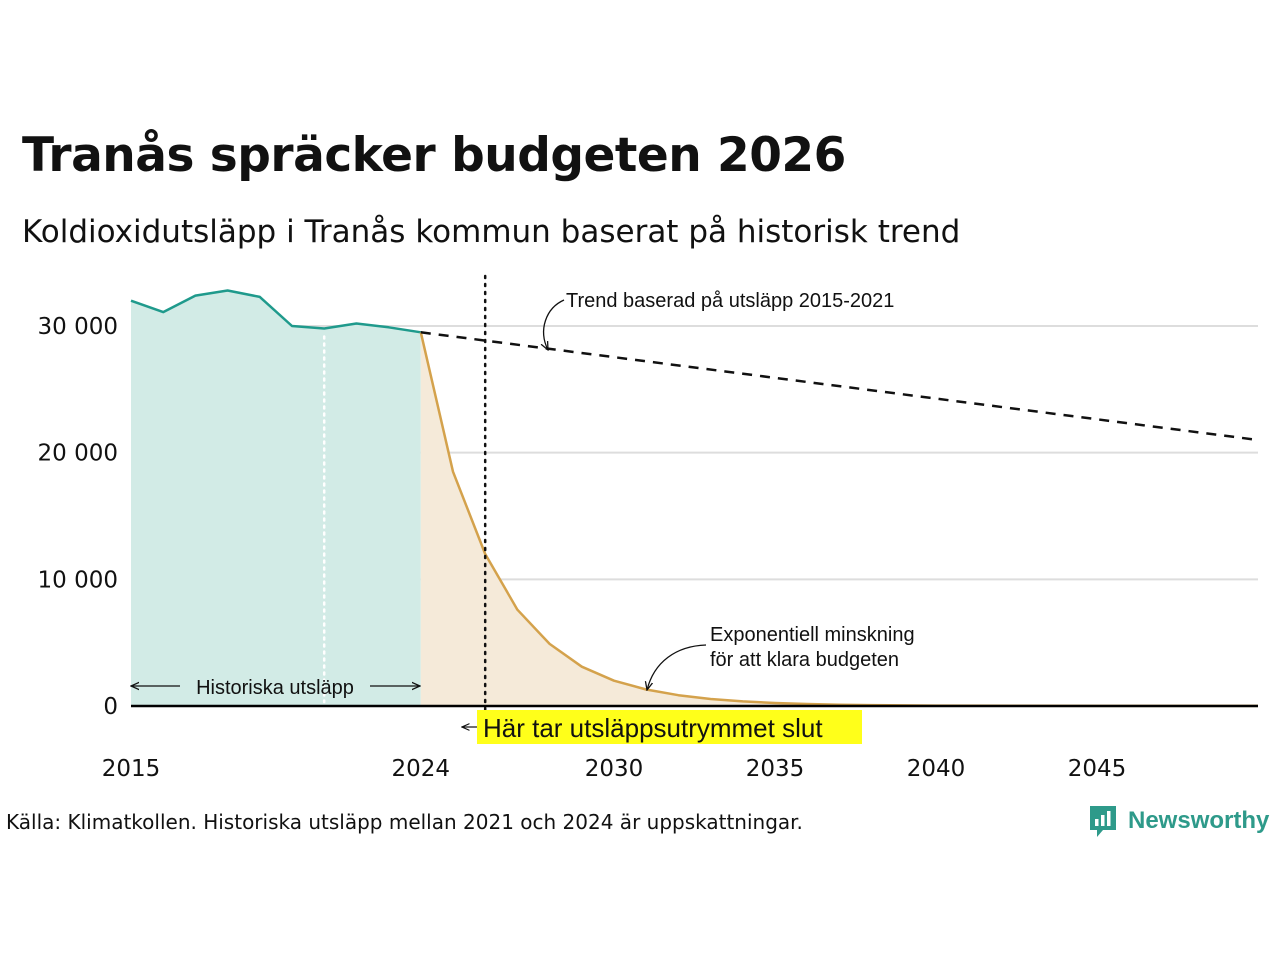  Describe the element at coordinates (78, 517) in the screenshot. I see `y-axis-ticks: 0 10 000 20 000 30 000` at that location.